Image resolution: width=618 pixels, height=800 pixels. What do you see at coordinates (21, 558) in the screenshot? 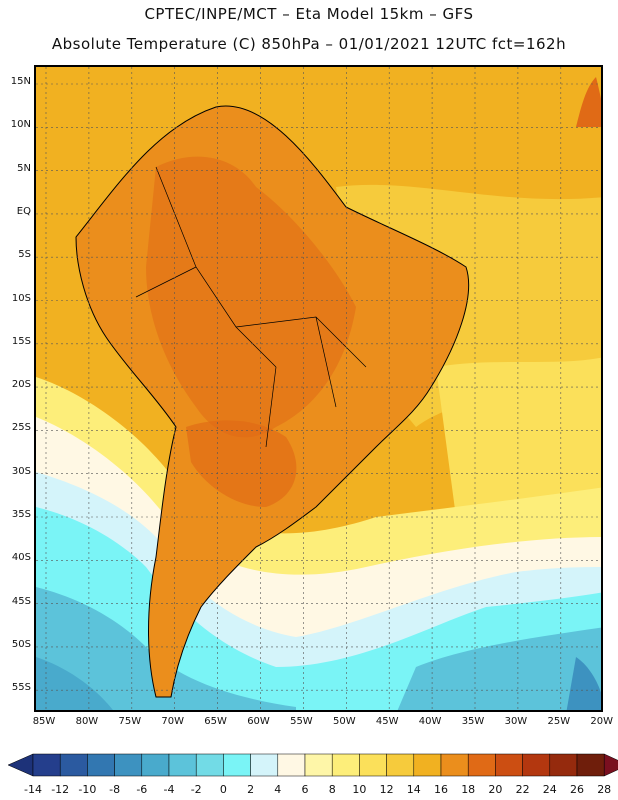
I see `lat-label-40s: 40S` at bounding box center [21, 558].